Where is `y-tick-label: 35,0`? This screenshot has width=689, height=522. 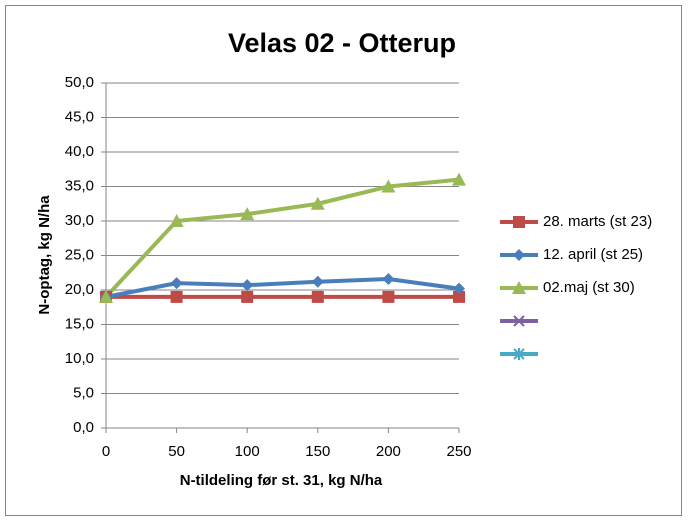
y-tick-label: 35,0 is located at coordinates (79, 185).